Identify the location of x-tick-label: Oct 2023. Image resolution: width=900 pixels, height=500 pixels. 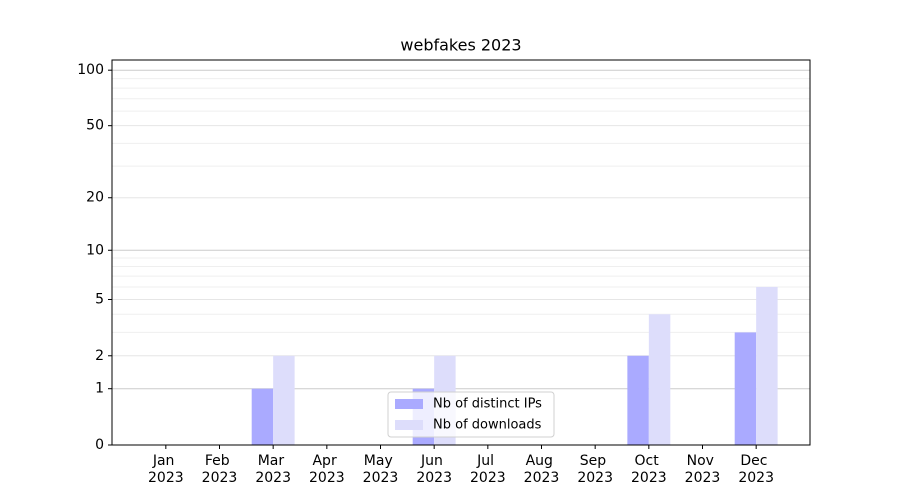
(649, 469).